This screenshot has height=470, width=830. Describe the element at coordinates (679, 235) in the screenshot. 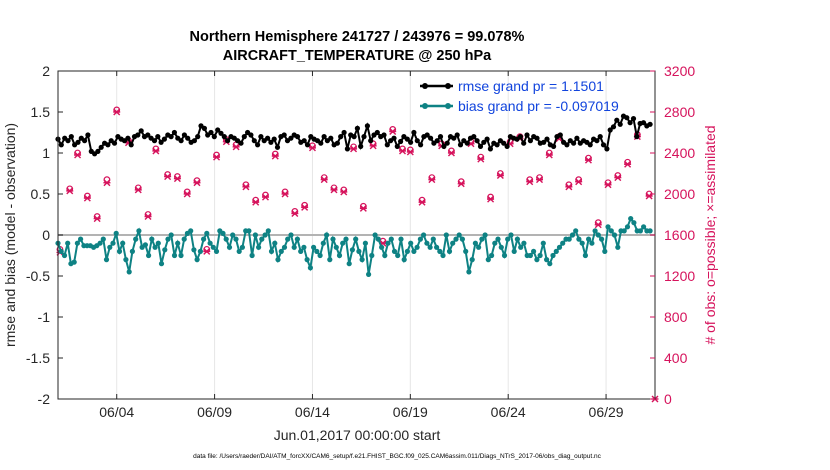

I see `y-right-tick-label: 1600` at that location.